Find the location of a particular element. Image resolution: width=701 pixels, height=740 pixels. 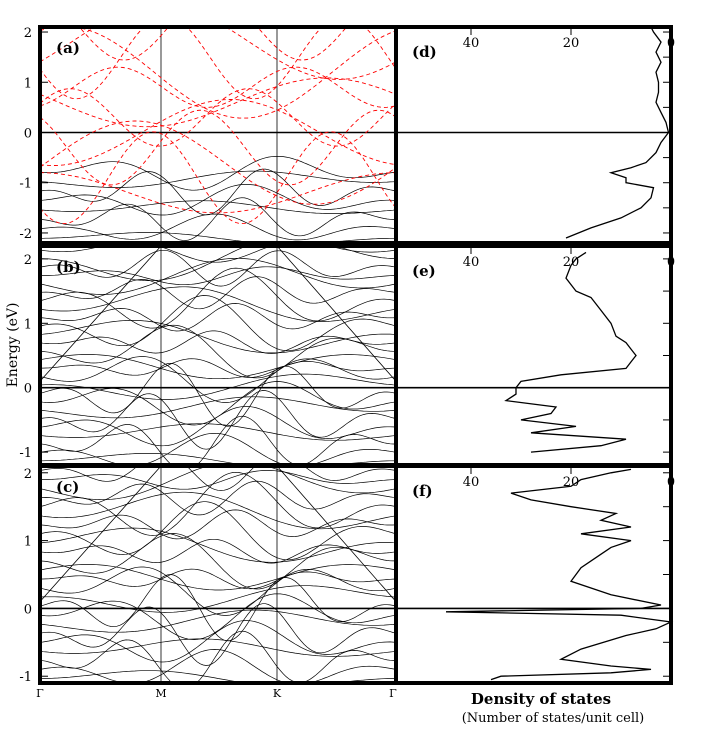

energy-axis-title: Energy (eV) is located at coordinates (13, 345).